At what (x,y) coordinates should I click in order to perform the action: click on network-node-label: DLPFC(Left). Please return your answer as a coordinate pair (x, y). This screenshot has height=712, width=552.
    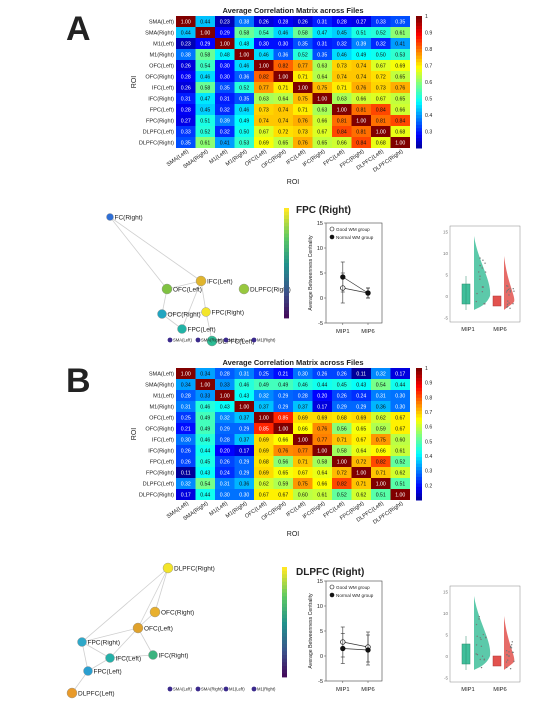
    Looking at the image, I should click on (236, 342).